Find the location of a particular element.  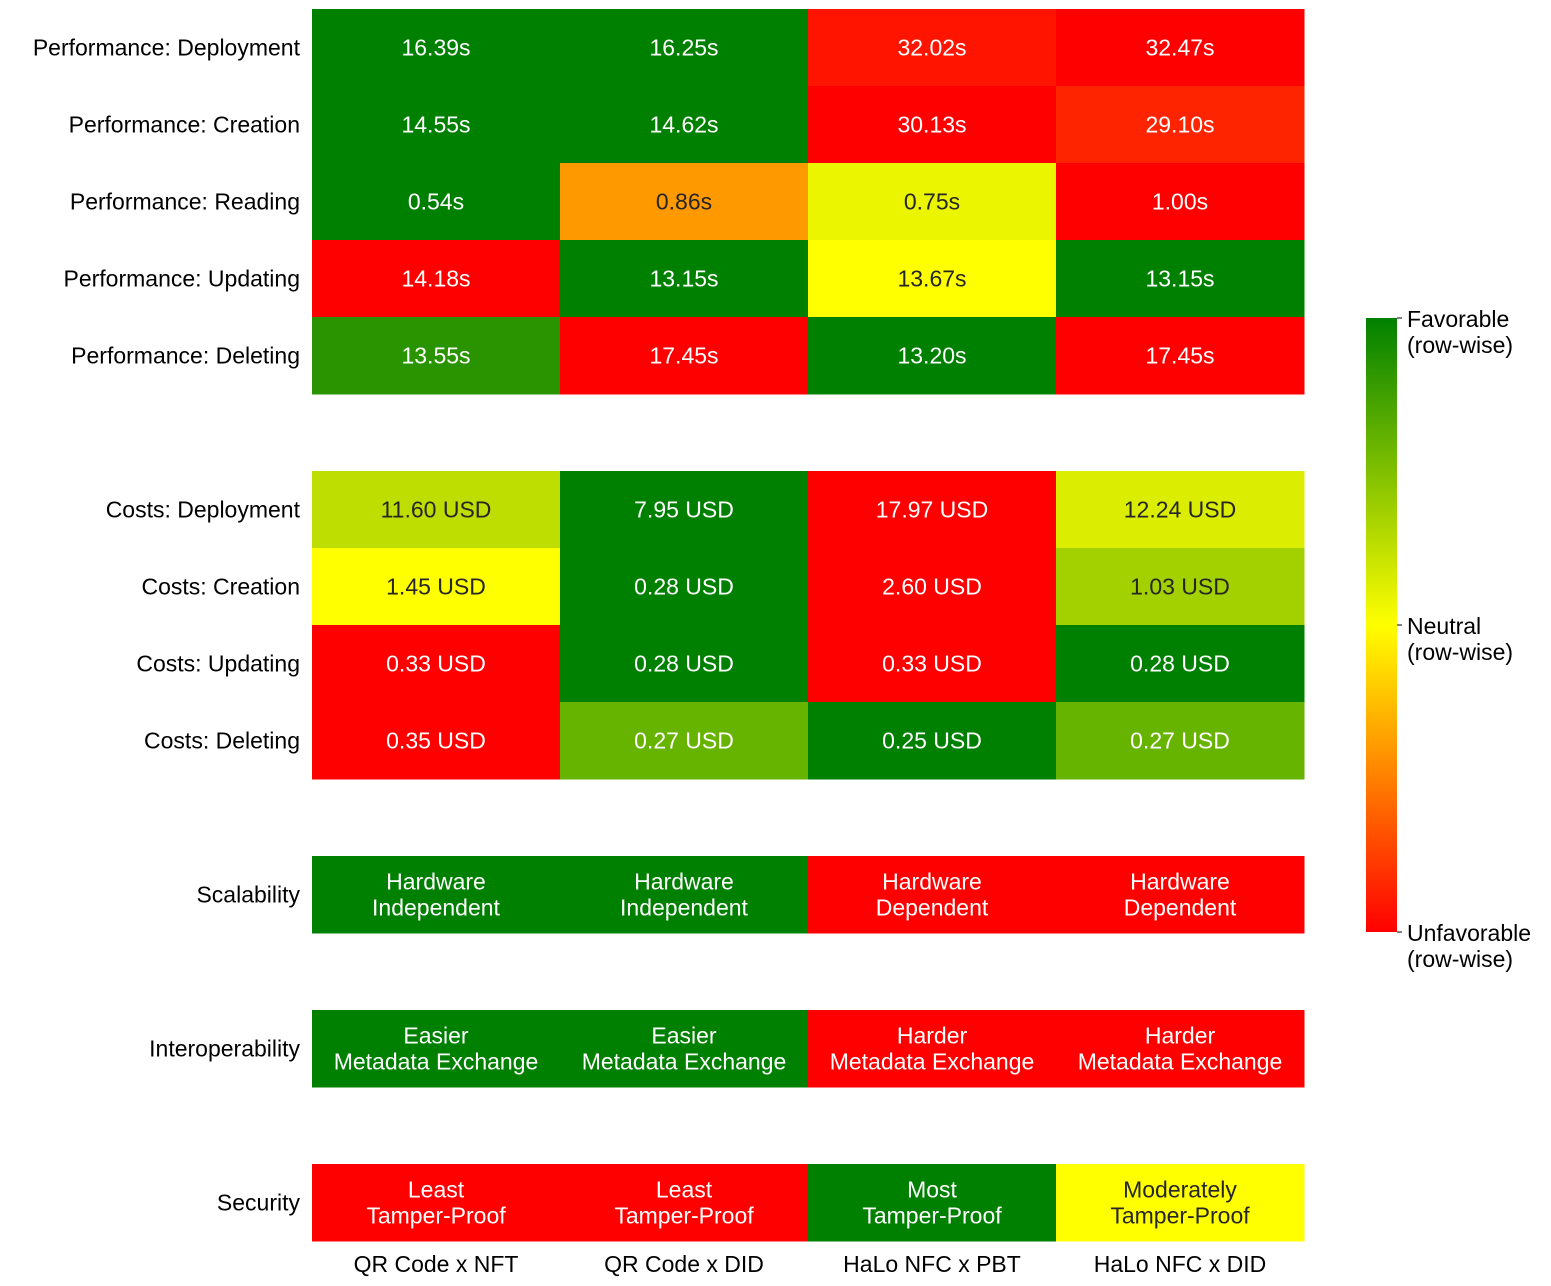

cell-label: 30.13s is located at coordinates (931, 125).